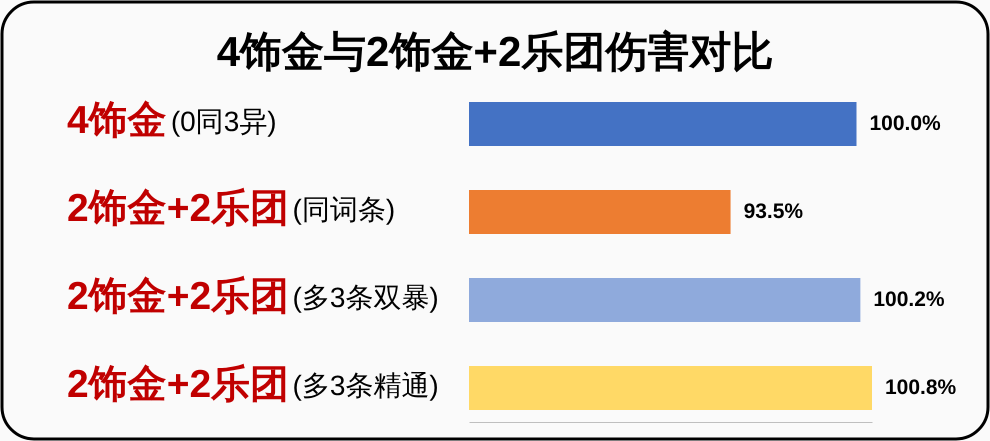  I want to click on y-tick-label: 2饰金+2乐团(多3条双暴), so click(253, 296).